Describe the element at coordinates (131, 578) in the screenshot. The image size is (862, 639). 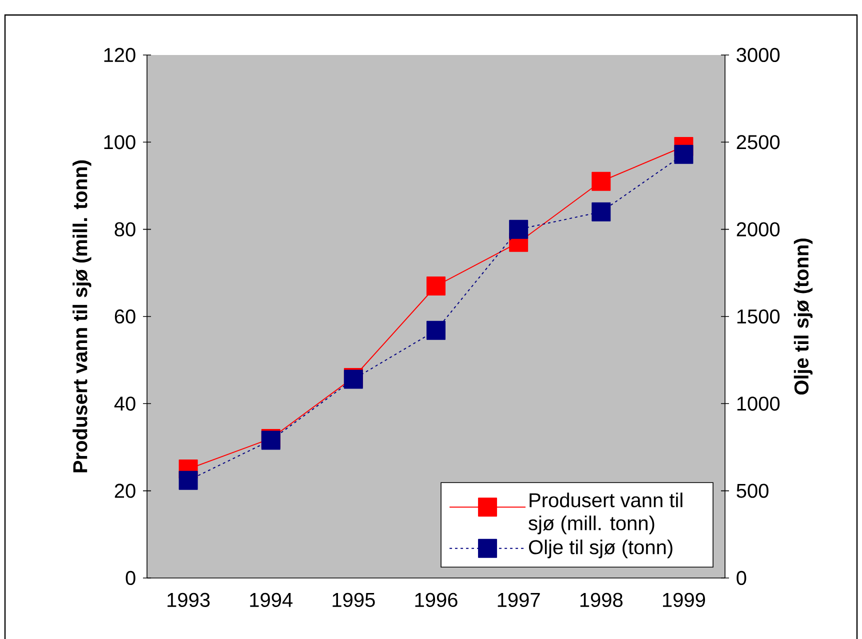
I see `y-tick-label: 0` at that location.